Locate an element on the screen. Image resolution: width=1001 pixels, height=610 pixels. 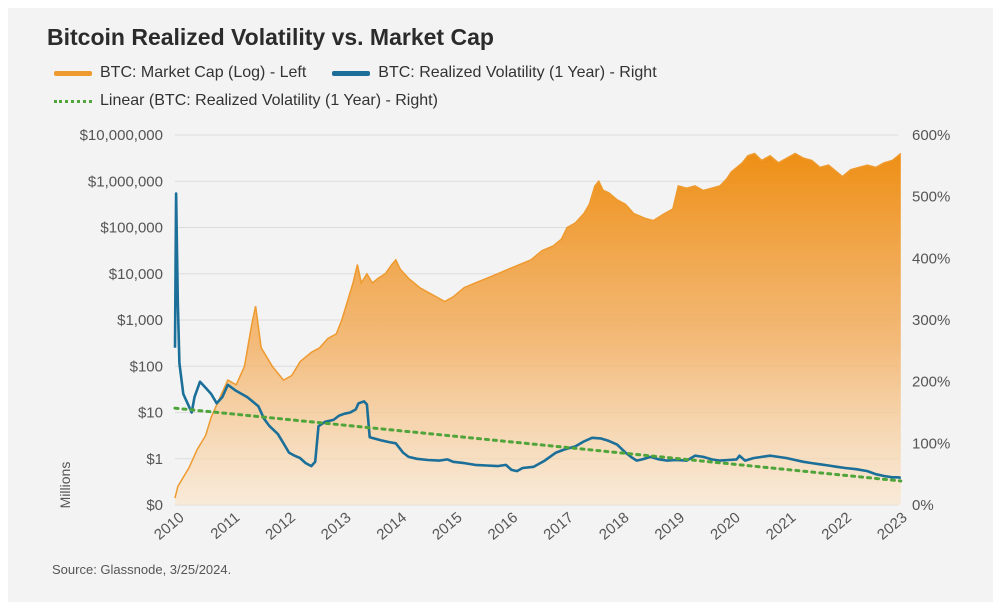
left-tick-label: $1,000 is located at coordinates (140, 320).